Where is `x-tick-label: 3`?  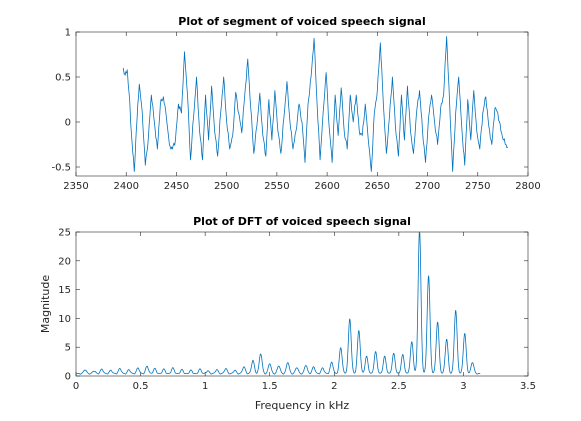
x-tick-label: 3 is located at coordinates (463, 386).